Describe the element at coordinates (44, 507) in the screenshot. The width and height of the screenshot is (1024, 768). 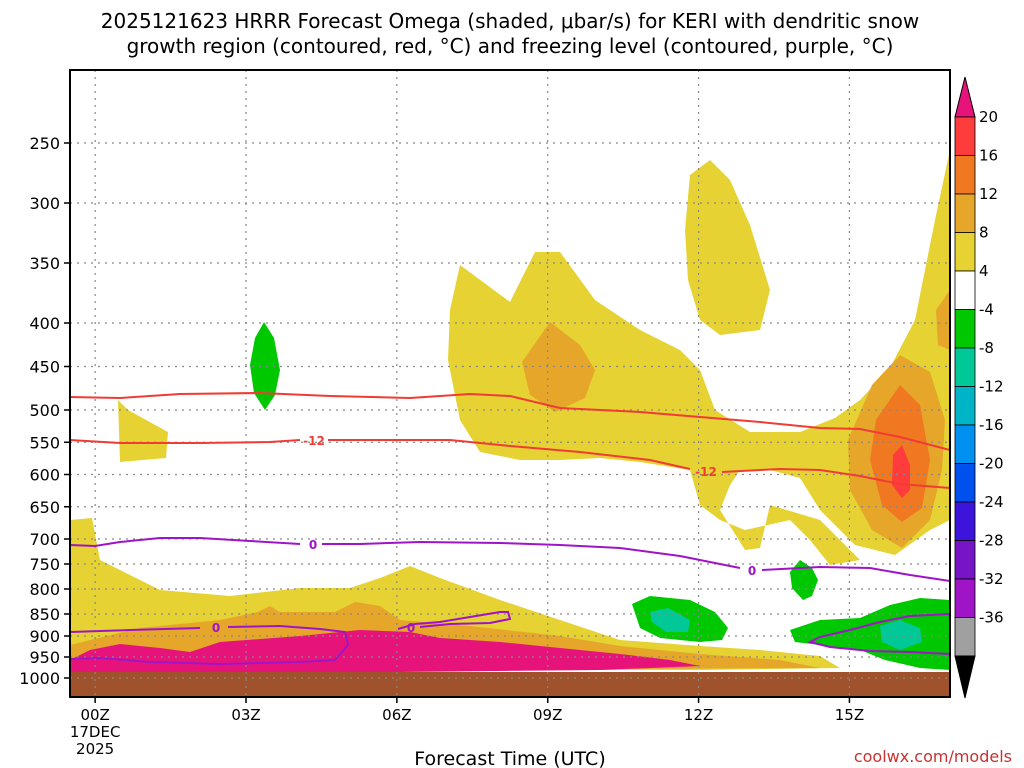
I see `y-tick-label-650: 650` at that location.